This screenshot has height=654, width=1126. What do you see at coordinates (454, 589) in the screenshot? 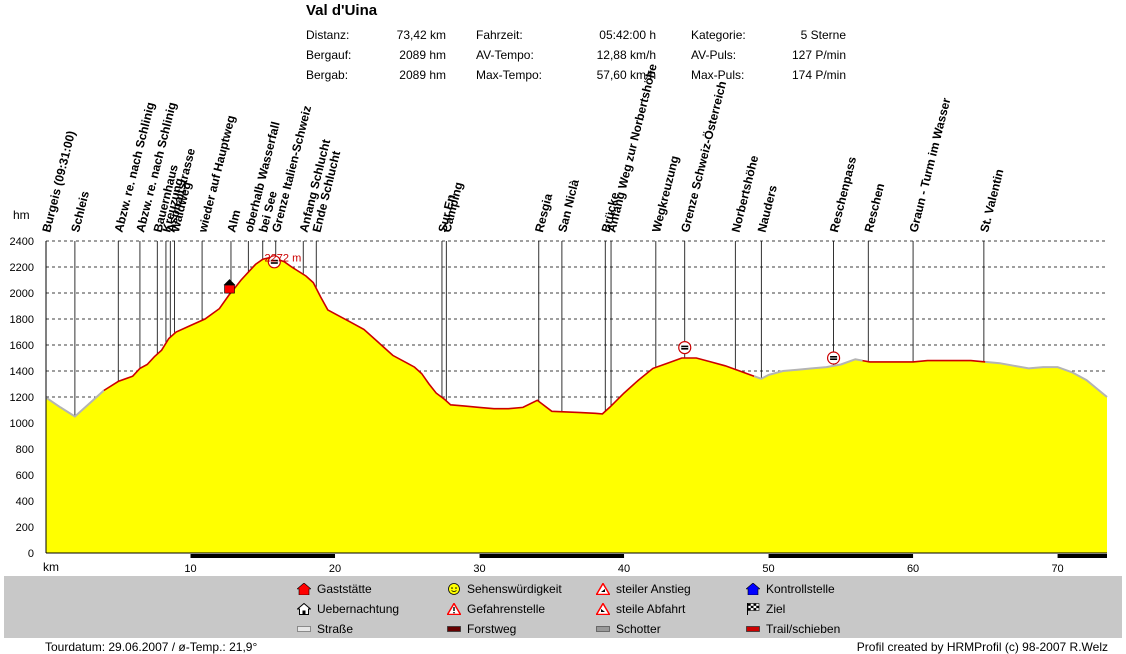
I see `smiley-icon` at bounding box center [454, 589].